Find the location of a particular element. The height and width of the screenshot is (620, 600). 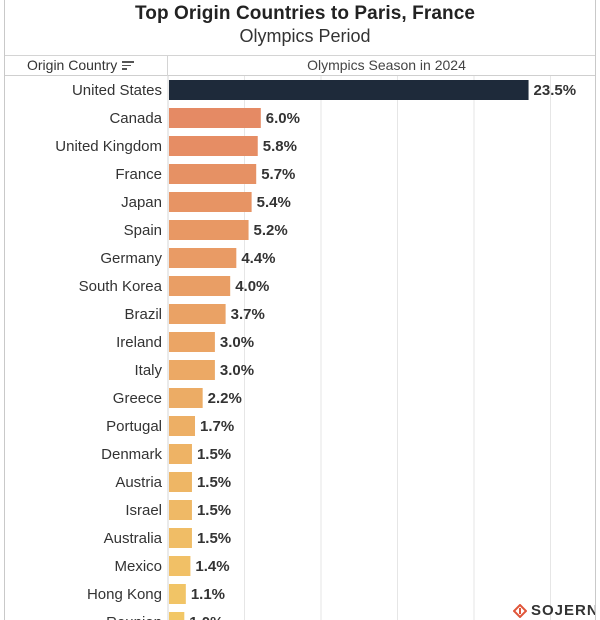

category-label: Germany is located at coordinates (131, 258).